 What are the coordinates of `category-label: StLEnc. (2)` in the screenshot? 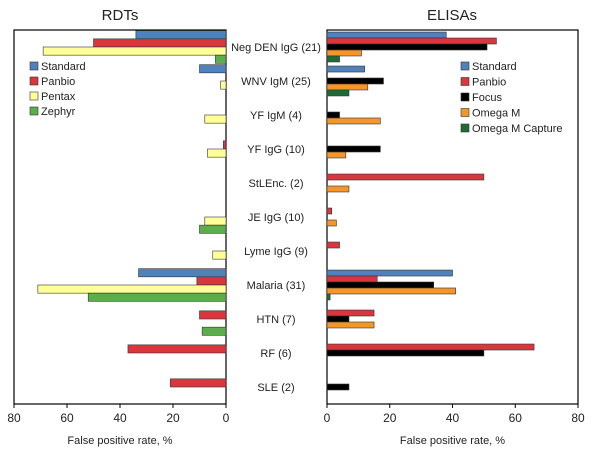 It's located at (275, 184).